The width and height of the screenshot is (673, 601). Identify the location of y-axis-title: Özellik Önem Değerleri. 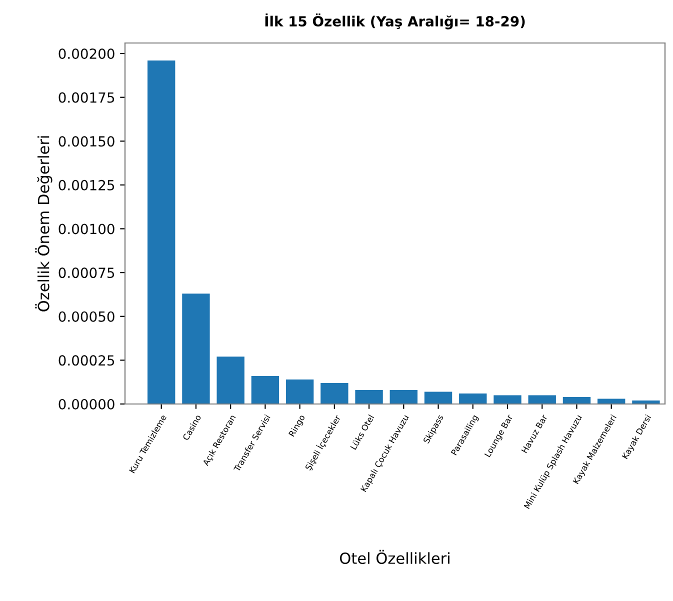
(43, 224).